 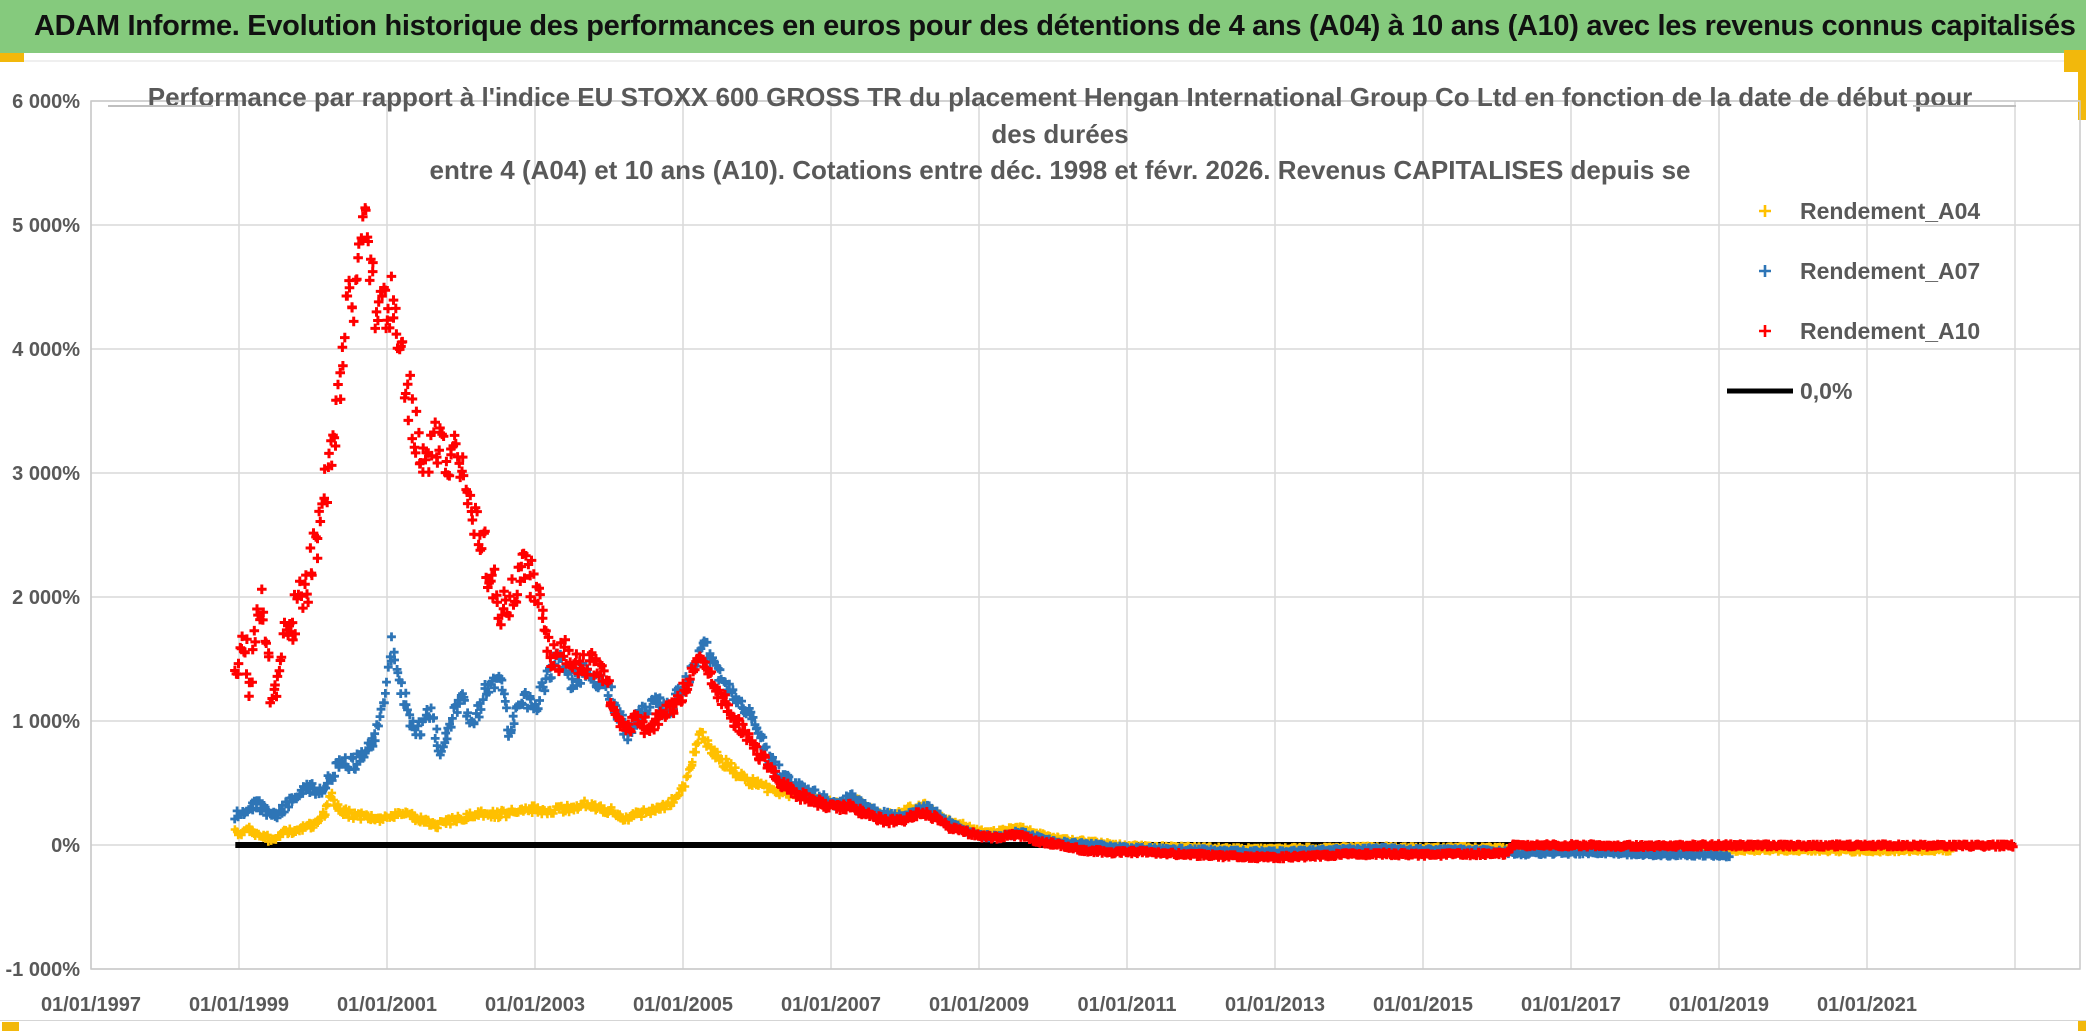 What do you see at coordinates (387, 1005) in the screenshot?
I see `x-tick-label: 01/01/2001` at bounding box center [387, 1005].